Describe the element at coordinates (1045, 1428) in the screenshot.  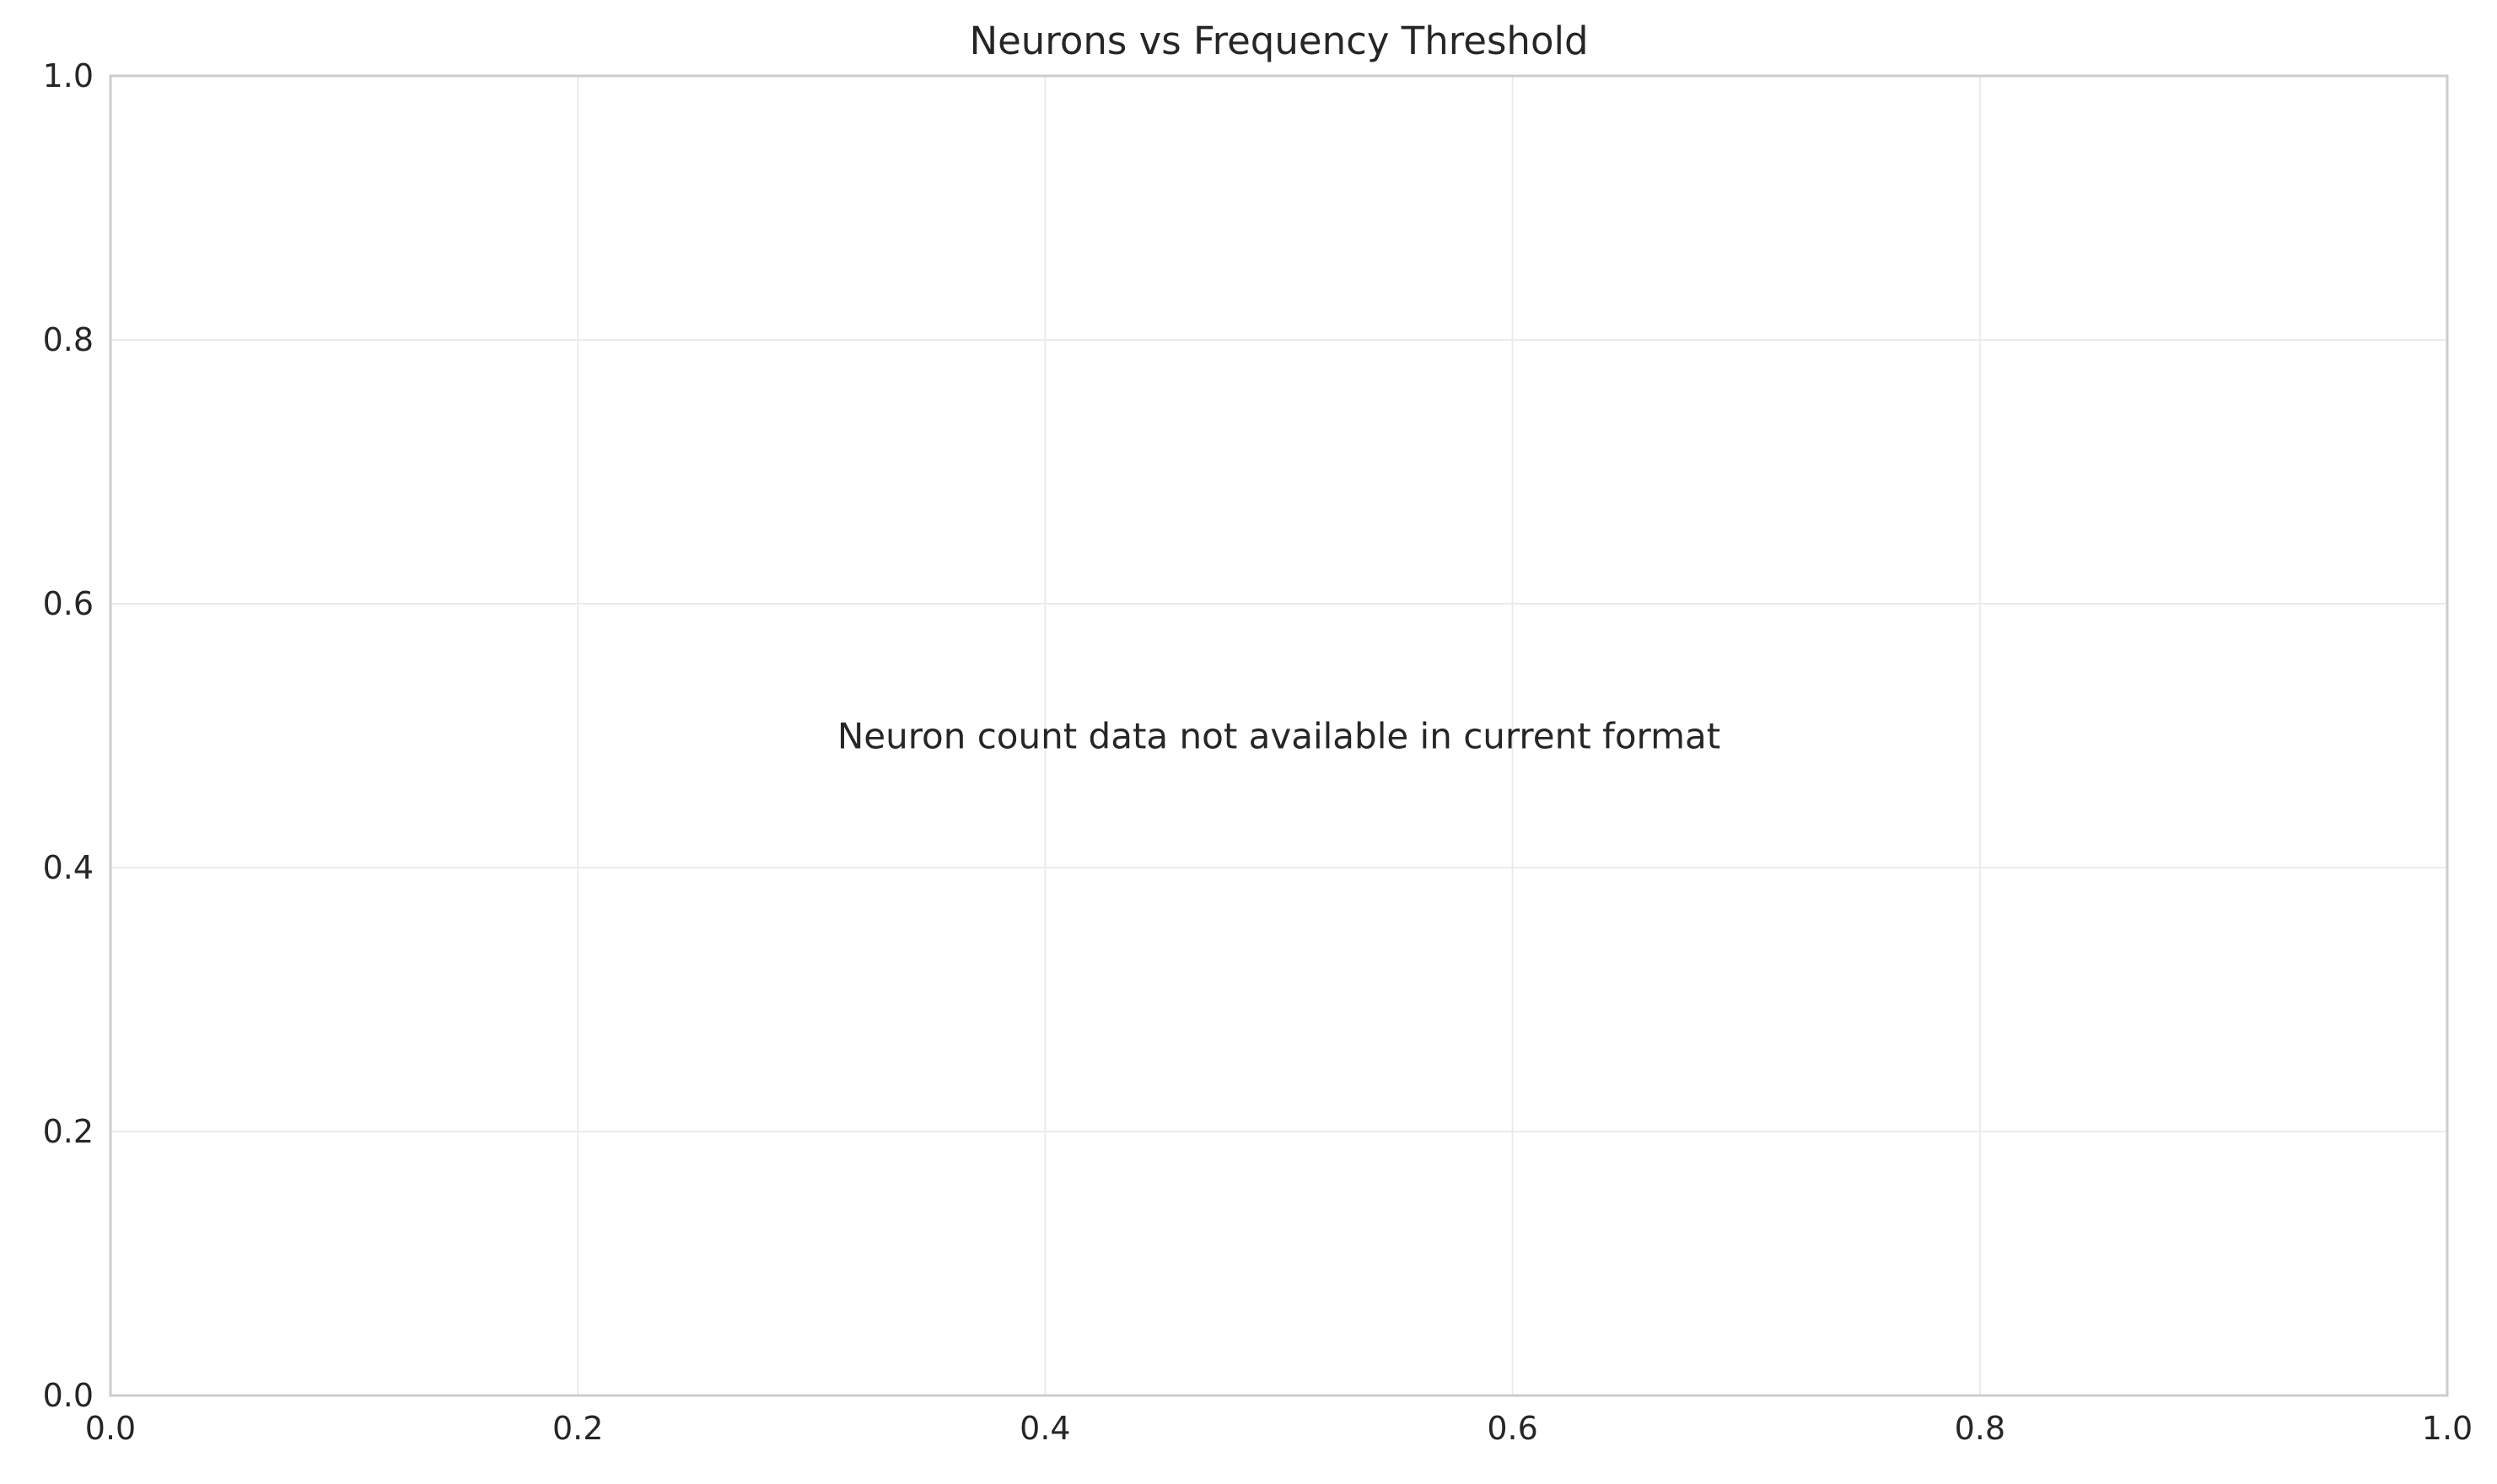
I see `x-tick-label: 0.4` at that location.